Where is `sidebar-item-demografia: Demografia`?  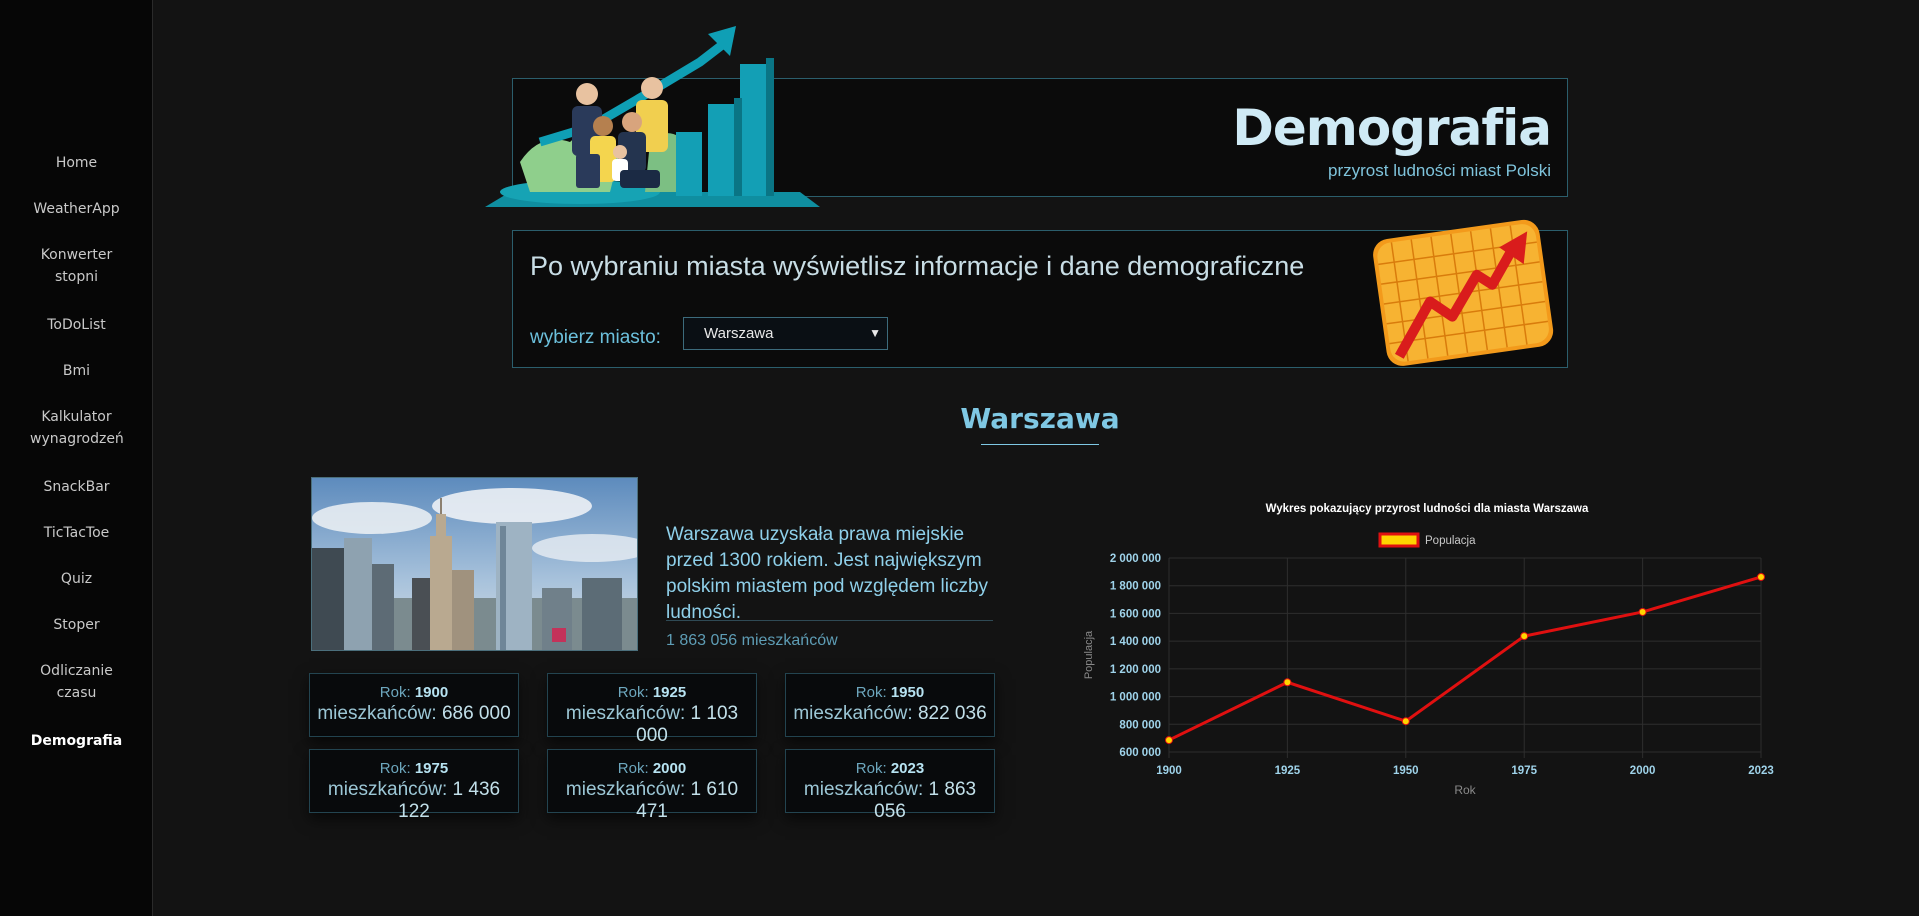 sidebar-item-demografia: Demografia is located at coordinates (76, 741).